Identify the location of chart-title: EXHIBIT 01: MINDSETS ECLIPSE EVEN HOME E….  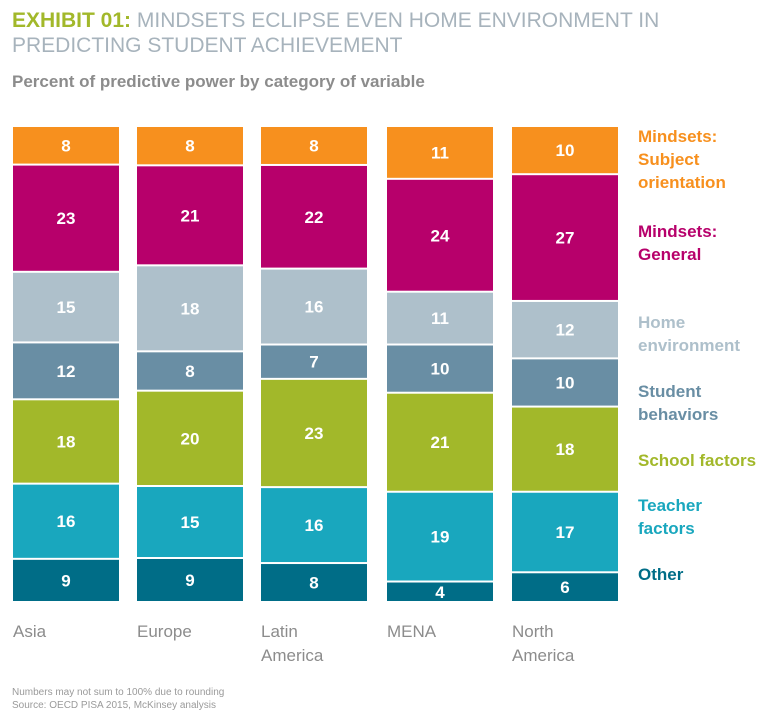
(387, 33).